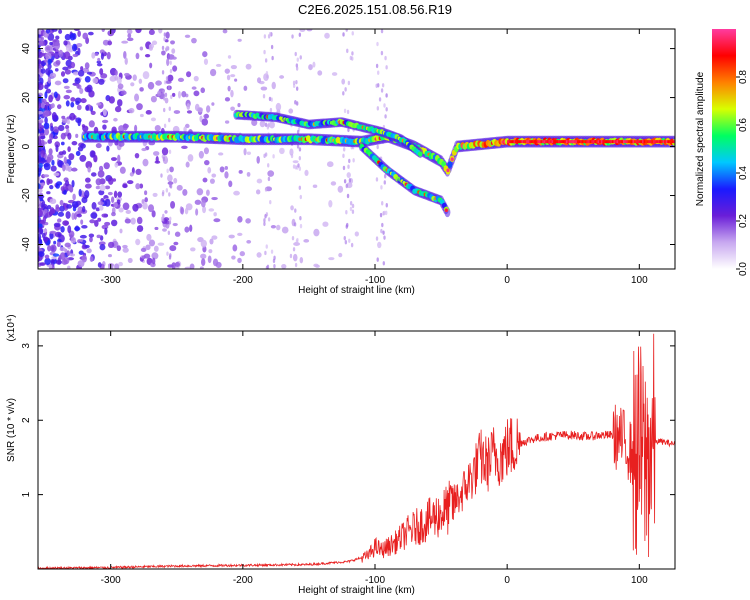  Describe the element at coordinates (26, 346) in the screenshot. I see `y-tick-label: 3` at that location.